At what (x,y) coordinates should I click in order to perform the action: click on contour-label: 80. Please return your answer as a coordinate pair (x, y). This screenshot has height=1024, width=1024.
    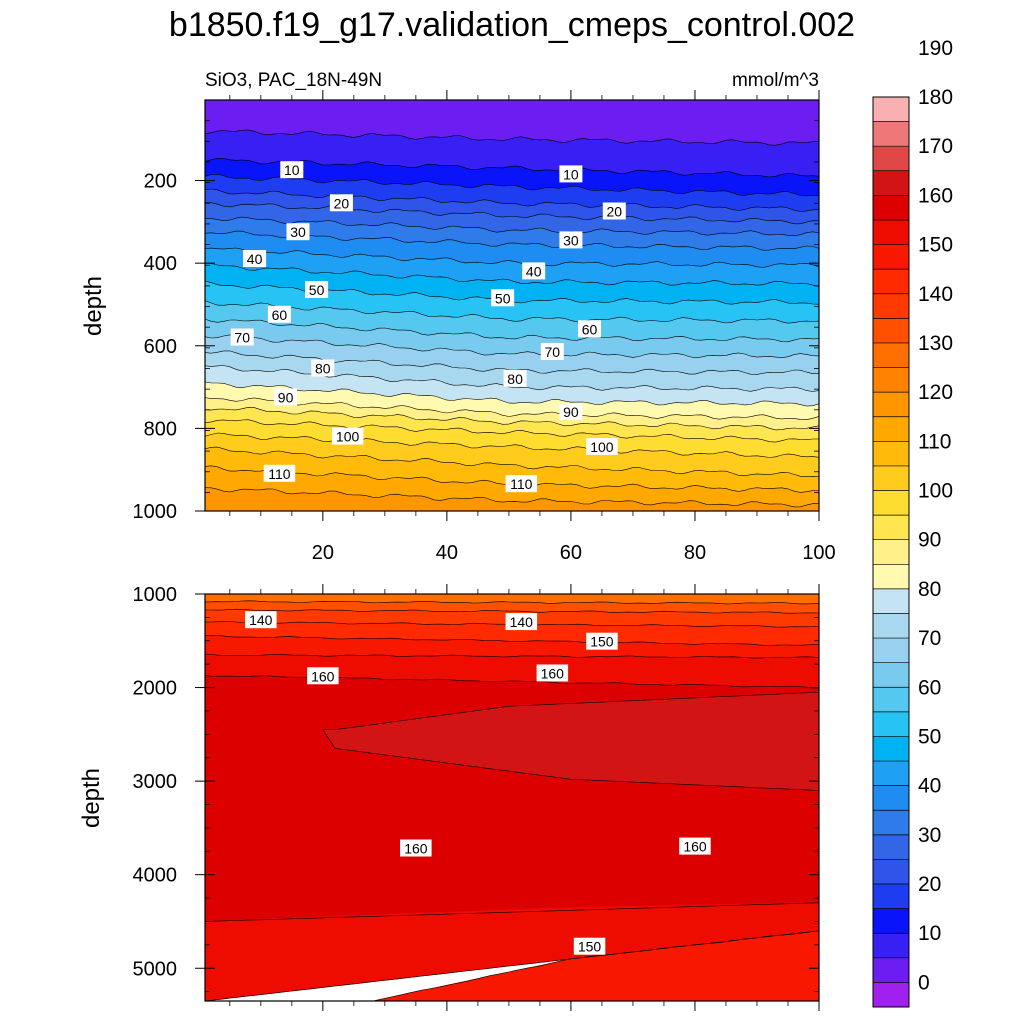
    Looking at the image, I should click on (515, 378).